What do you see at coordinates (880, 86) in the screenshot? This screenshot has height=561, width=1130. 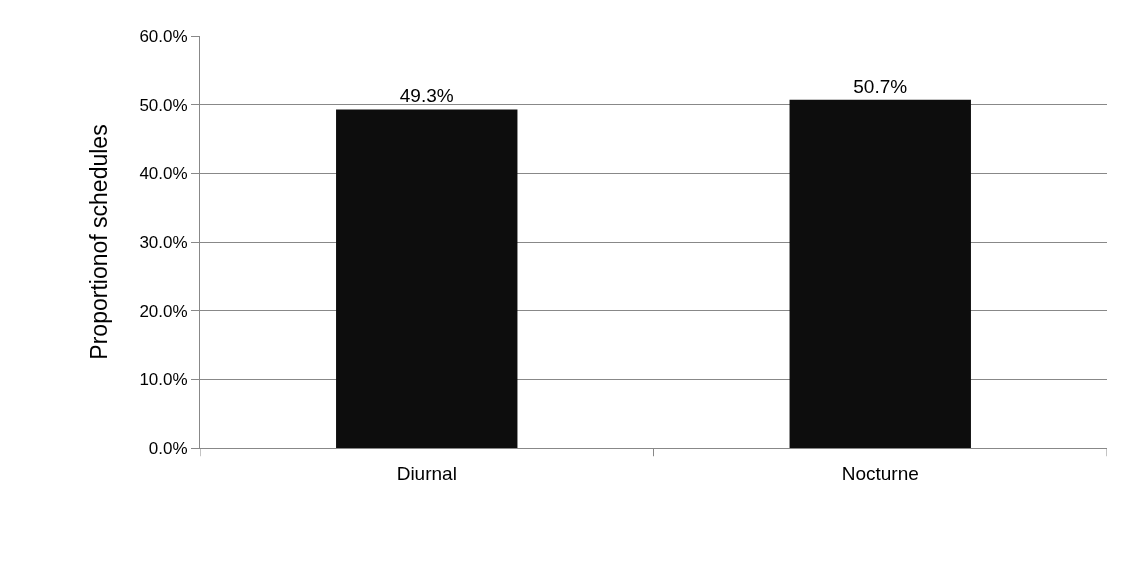 I see `data-label: 50.7%` at bounding box center [880, 86].